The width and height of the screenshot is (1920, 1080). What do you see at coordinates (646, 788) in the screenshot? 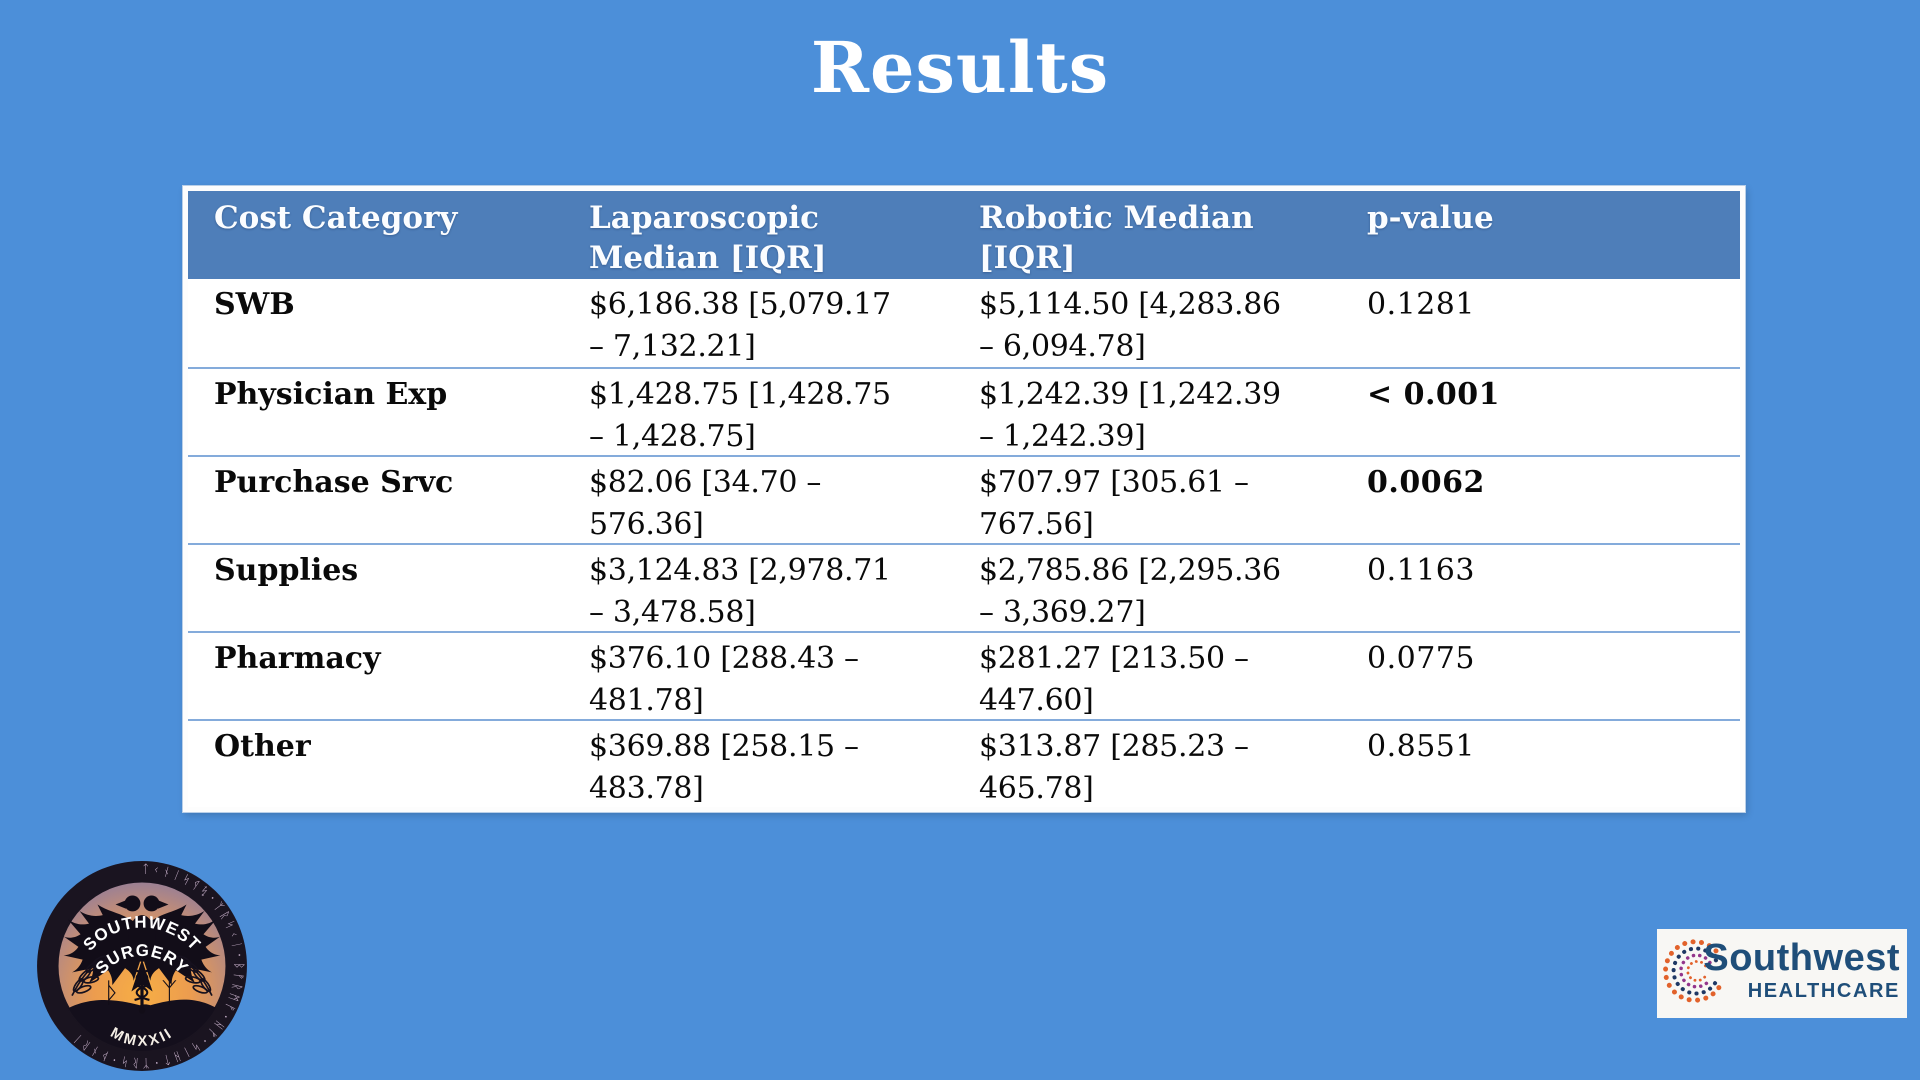
I see `laparoscopic-line2: 483.78]` at bounding box center [646, 788].